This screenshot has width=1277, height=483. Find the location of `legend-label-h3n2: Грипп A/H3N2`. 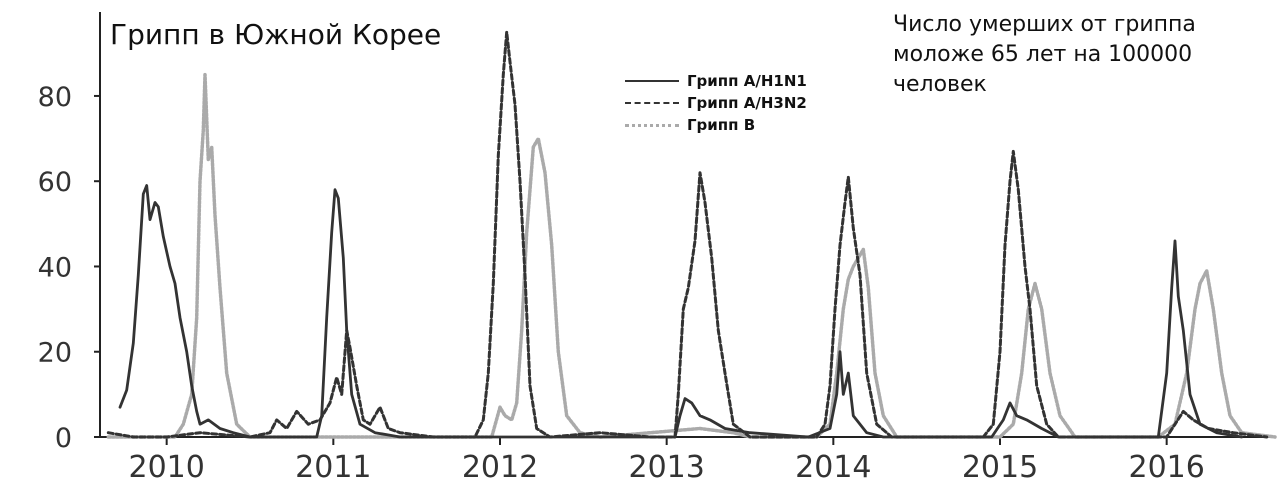

legend-label-h3n2: Грипп A/H3N2 is located at coordinates (747, 103).